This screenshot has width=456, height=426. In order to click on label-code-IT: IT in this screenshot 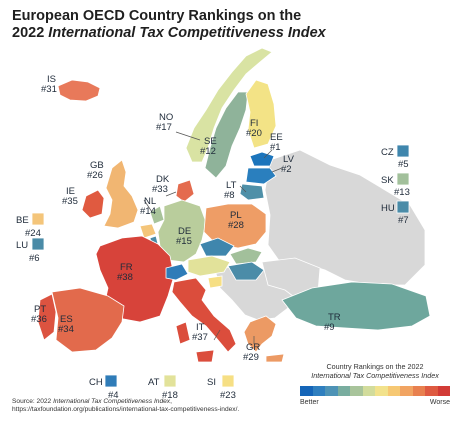, I will do `click(200, 327)`.